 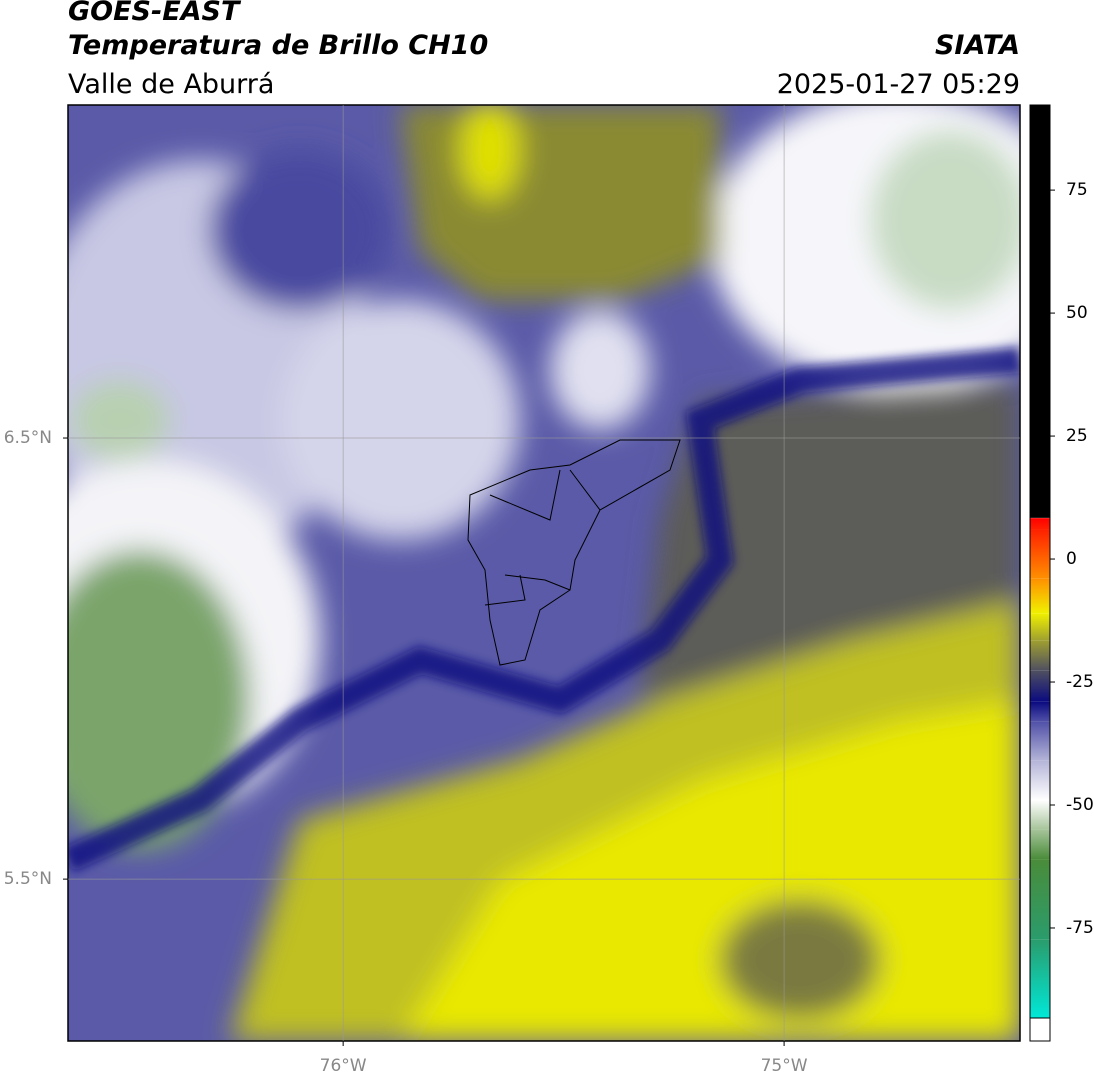 I want to click on y-tick-label: 5.5°N, so click(x=28, y=879).